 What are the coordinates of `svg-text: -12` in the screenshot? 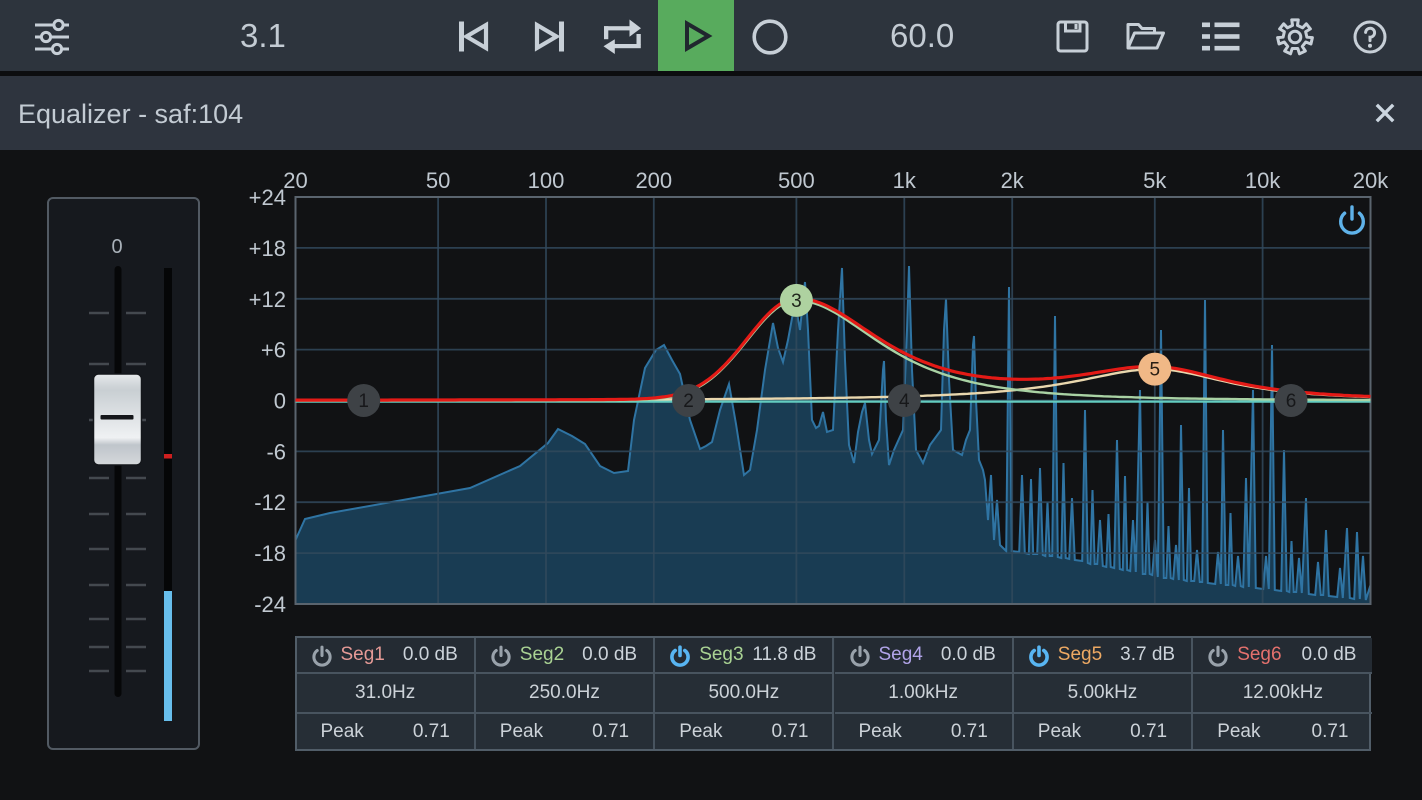 It's located at (270, 502).